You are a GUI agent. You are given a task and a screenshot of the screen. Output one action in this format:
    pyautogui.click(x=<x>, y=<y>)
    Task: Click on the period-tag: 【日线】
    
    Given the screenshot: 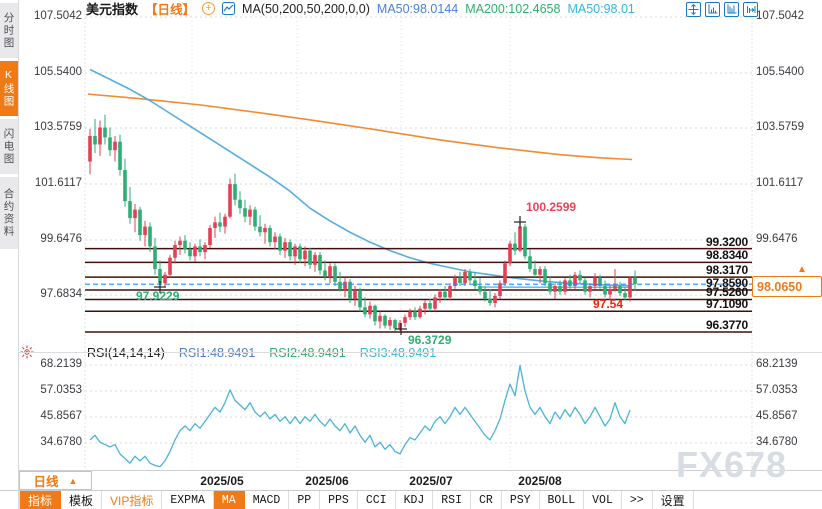 What is the action you would take?
    pyautogui.click(x=170, y=10)
    